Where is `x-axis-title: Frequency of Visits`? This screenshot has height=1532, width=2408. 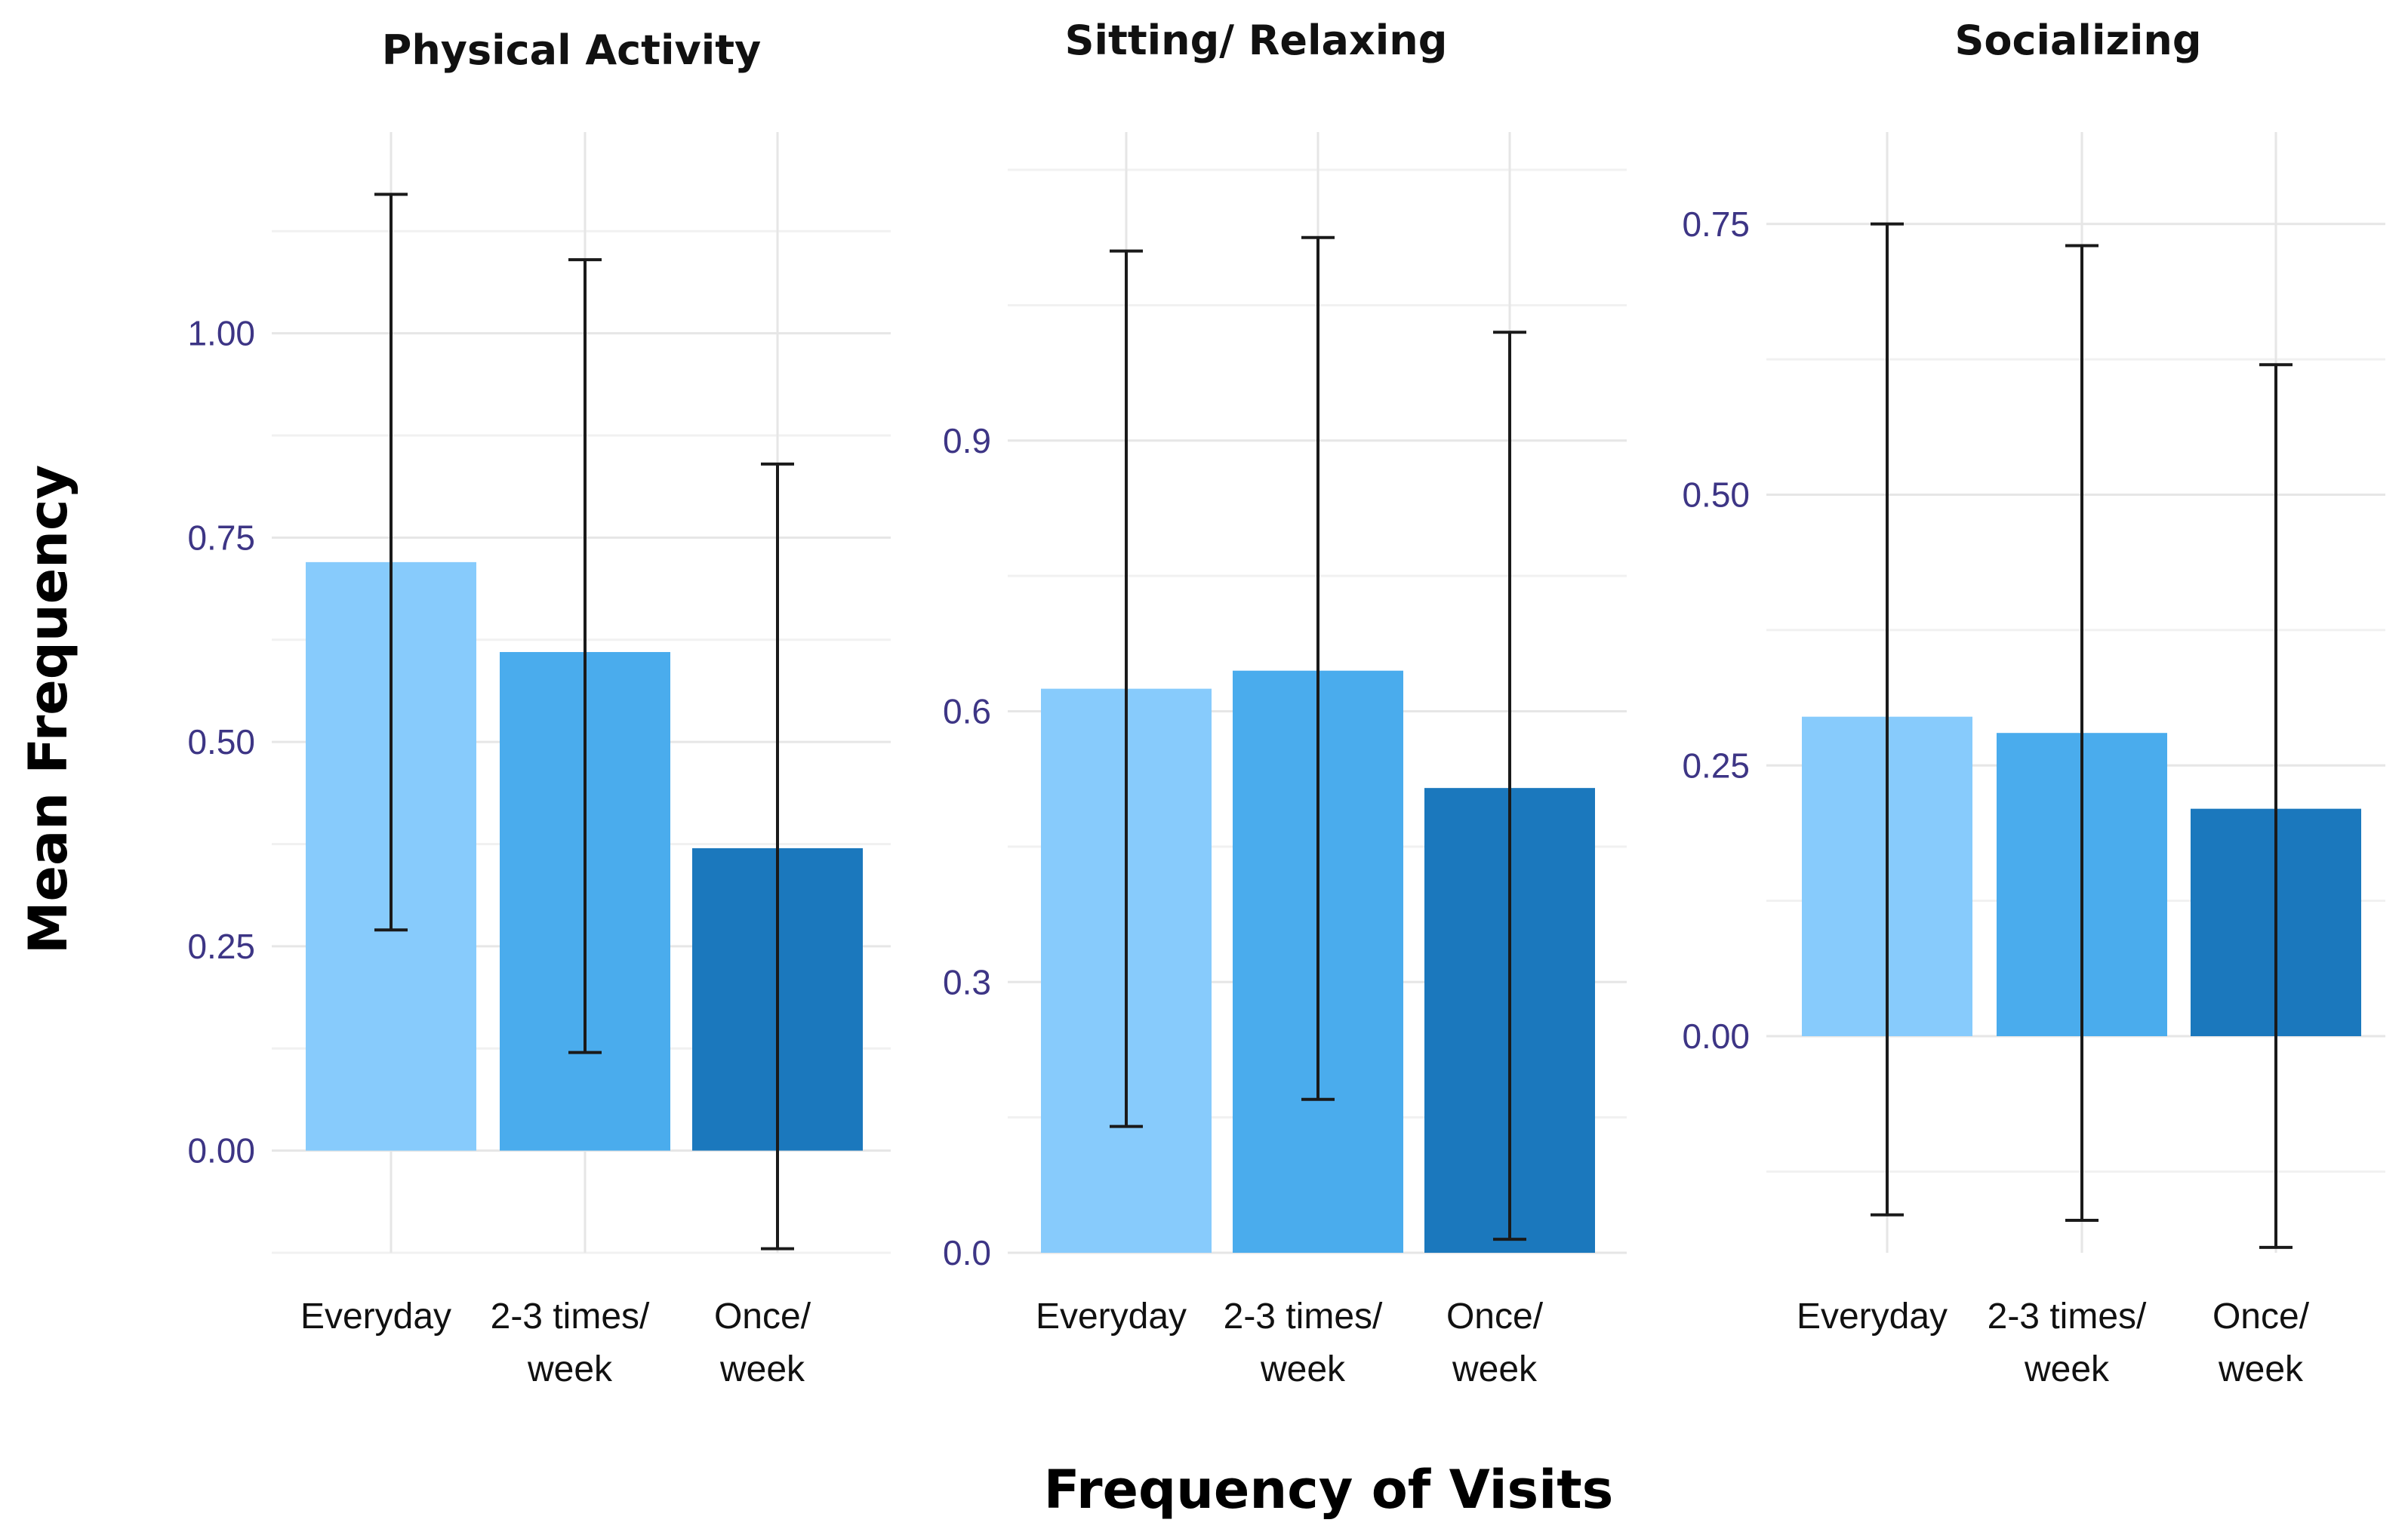
x-axis-title: Frequency of Visits is located at coordinates (1329, 1490).